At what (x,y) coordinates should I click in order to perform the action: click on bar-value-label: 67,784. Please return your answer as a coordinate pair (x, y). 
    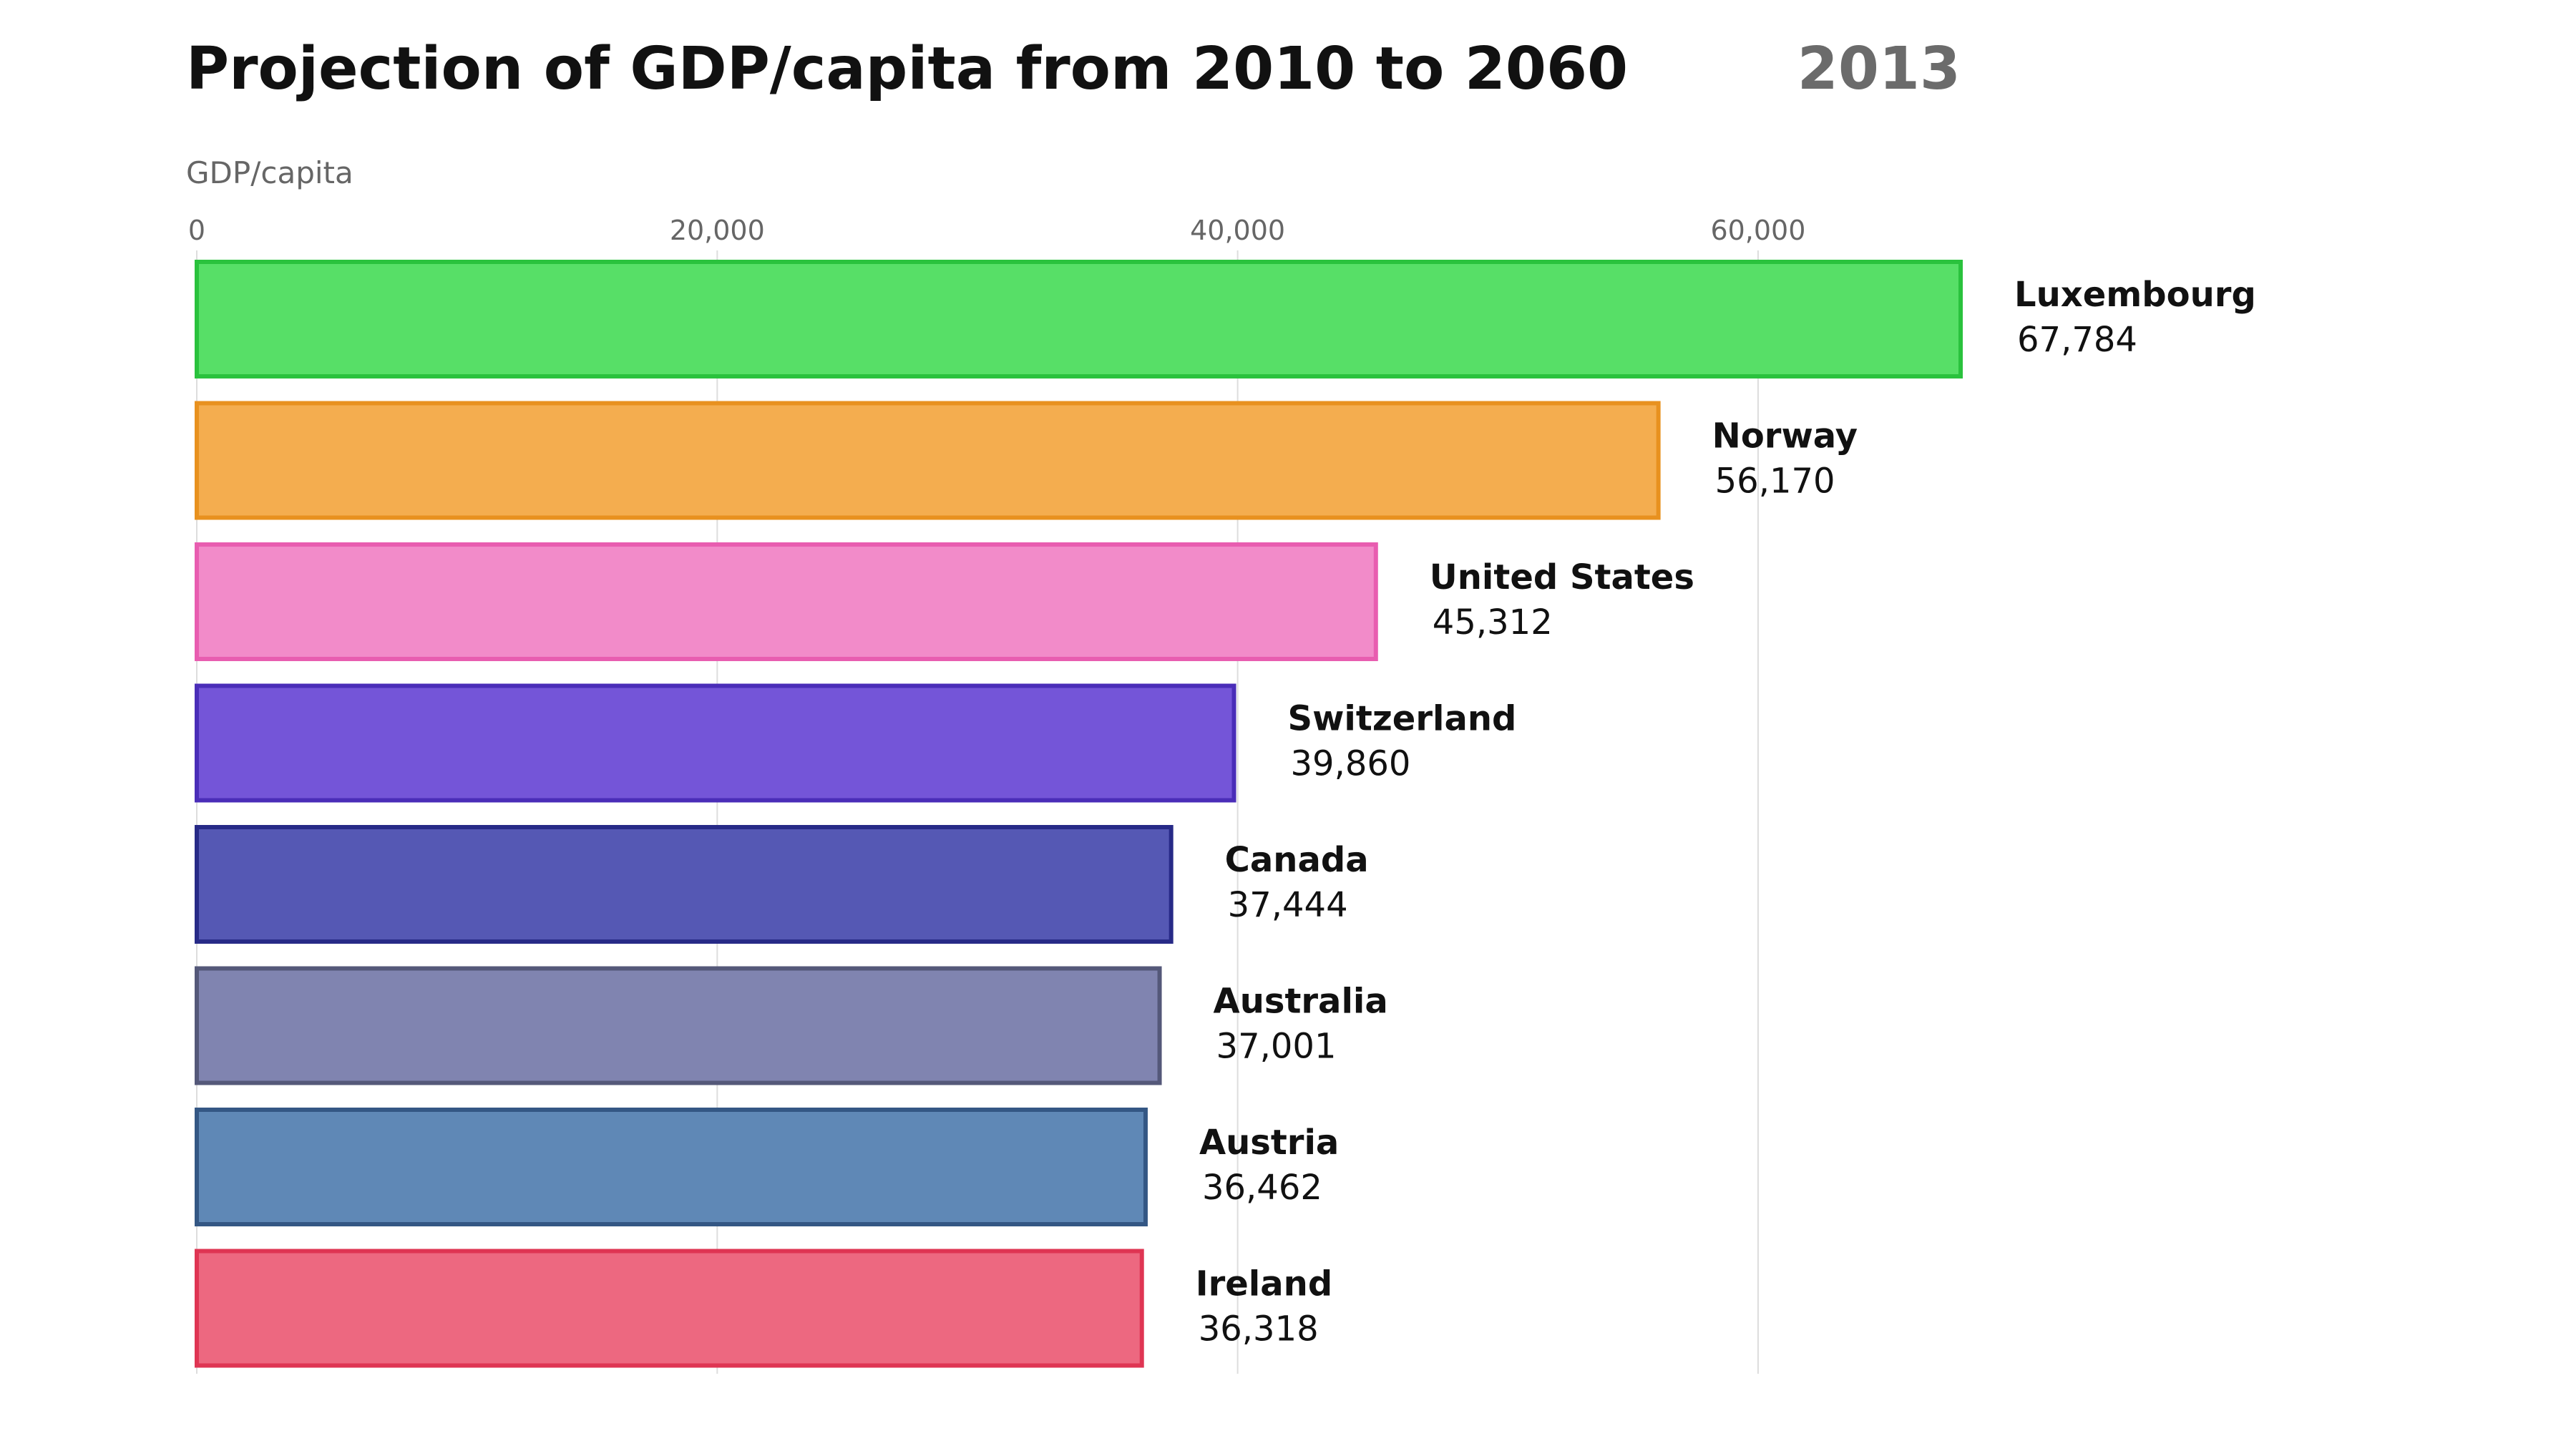
    Looking at the image, I should click on (2077, 340).